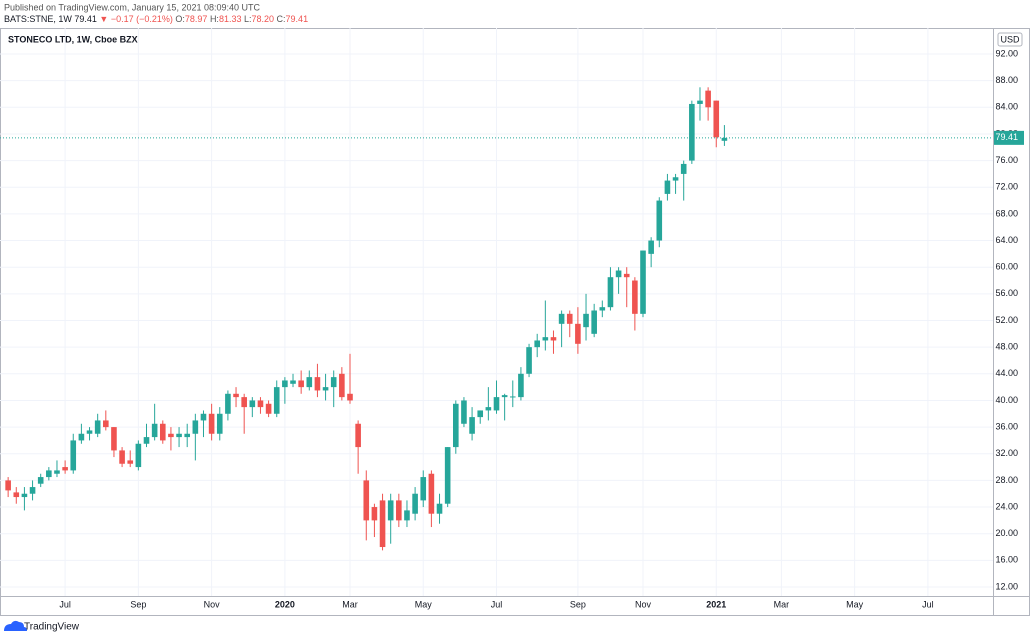 The image size is (1030, 638). I want to click on x-tick-label: 2020, so click(285, 604).